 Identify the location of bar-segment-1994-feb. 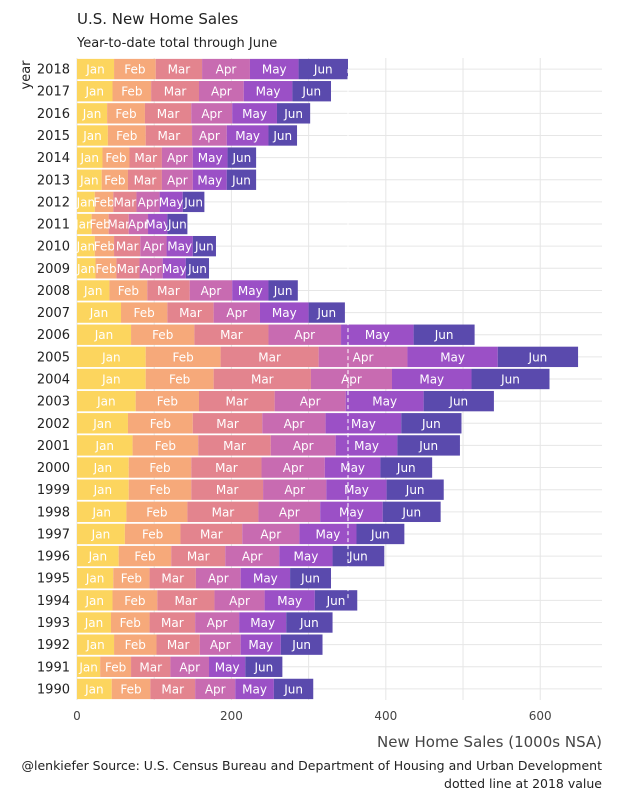
(135, 600).